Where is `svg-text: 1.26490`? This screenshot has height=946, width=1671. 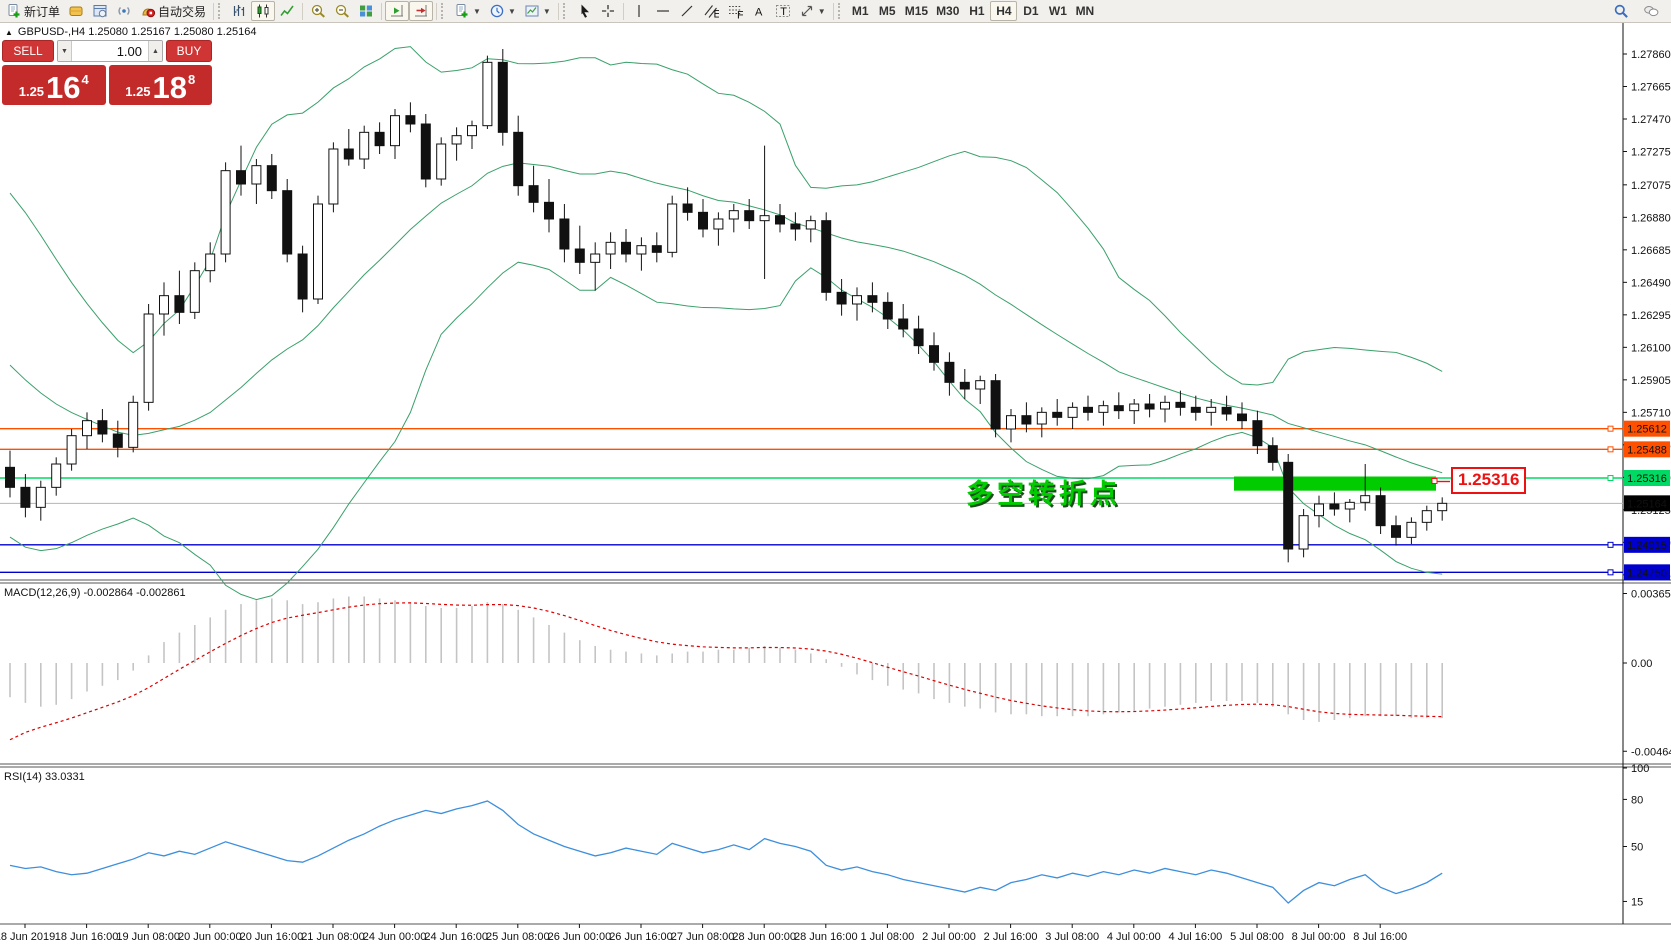 svg-text: 1.26490 is located at coordinates (1651, 283).